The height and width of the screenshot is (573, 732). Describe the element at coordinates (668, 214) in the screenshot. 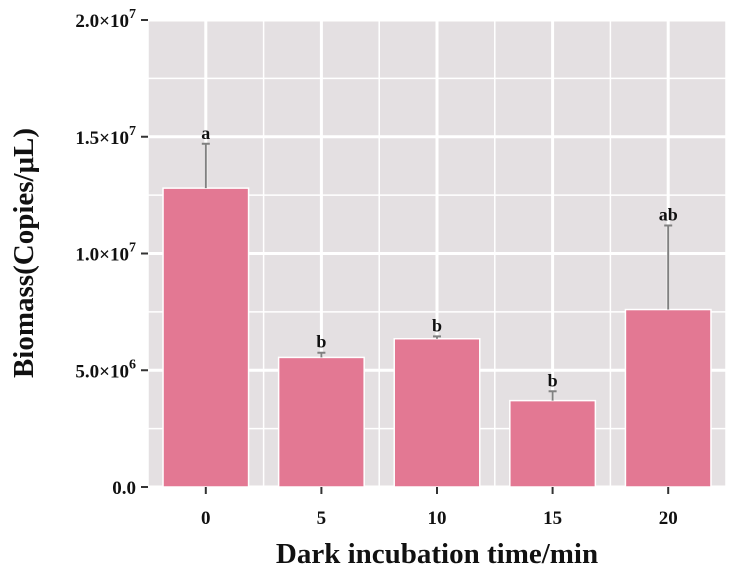

I see `significance-label: ab` at that location.